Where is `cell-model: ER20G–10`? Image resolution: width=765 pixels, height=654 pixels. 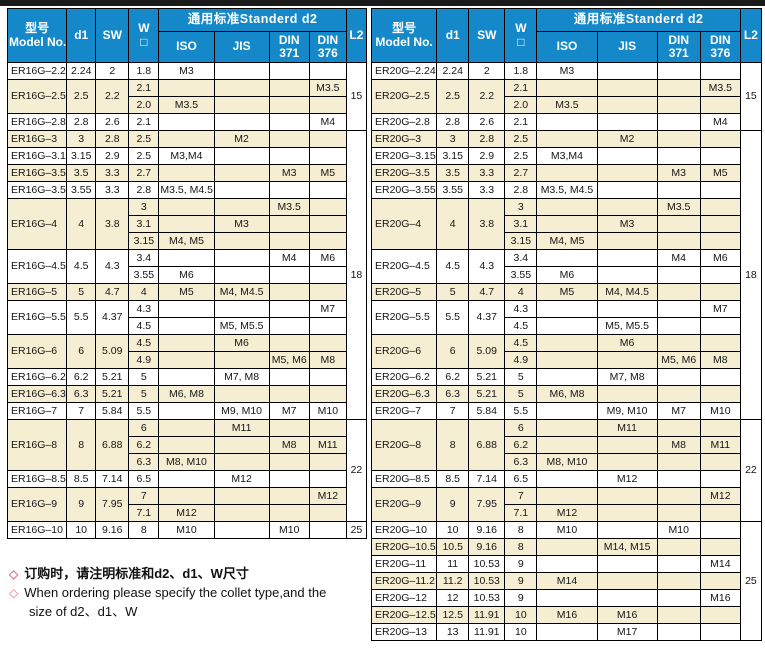 cell-model: ER20G–10 is located at coordinates (404, 530).